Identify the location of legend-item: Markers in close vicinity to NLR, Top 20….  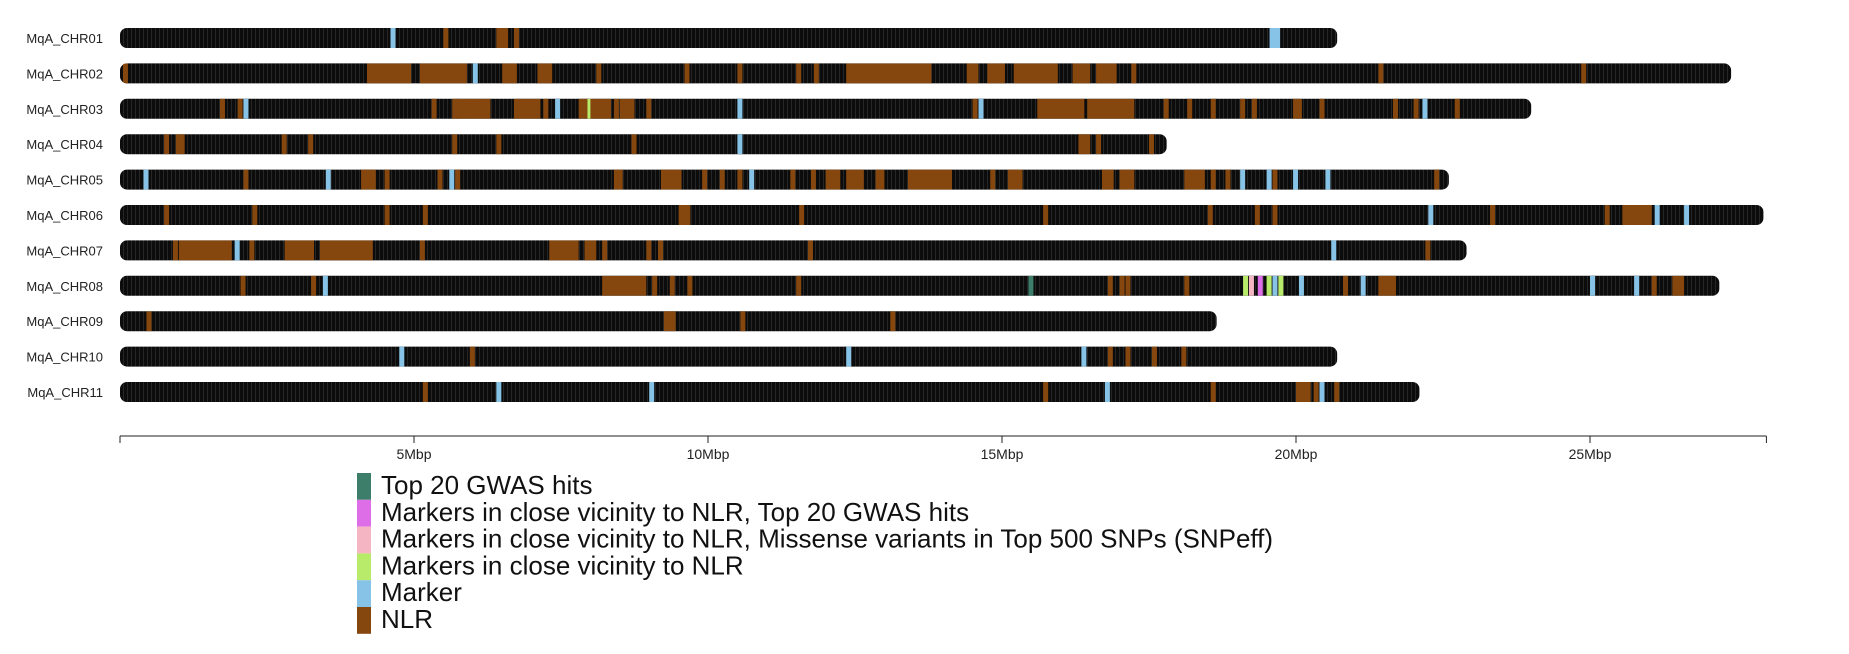
(663, 512).